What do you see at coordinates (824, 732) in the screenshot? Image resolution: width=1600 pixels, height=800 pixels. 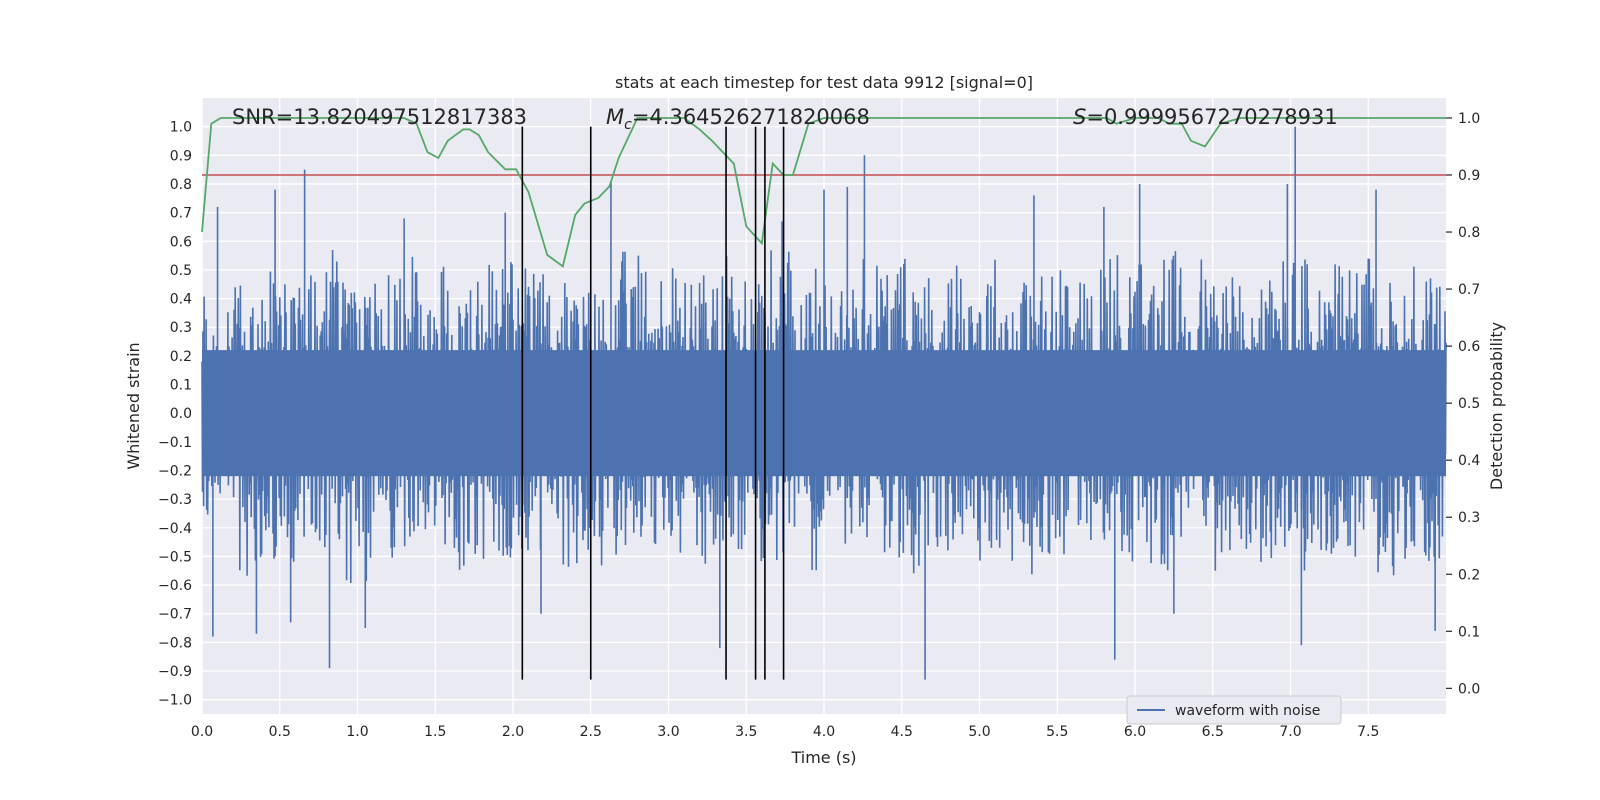 I see `x-tick-label: 4.0` at bounding box center [824, 732].